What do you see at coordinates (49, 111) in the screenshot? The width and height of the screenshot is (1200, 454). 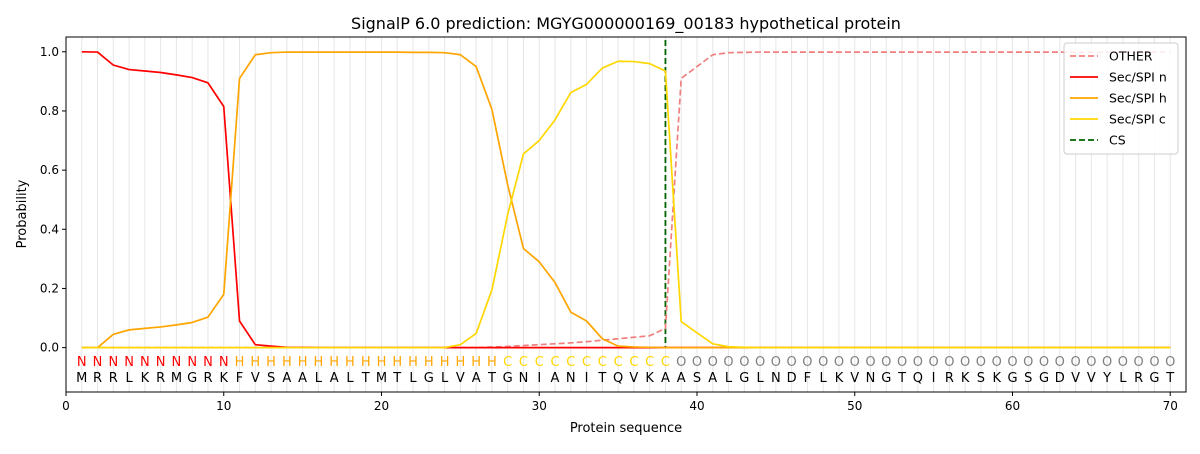 I see `y-tick-label: 0.8` at bounding box center [49, 111].